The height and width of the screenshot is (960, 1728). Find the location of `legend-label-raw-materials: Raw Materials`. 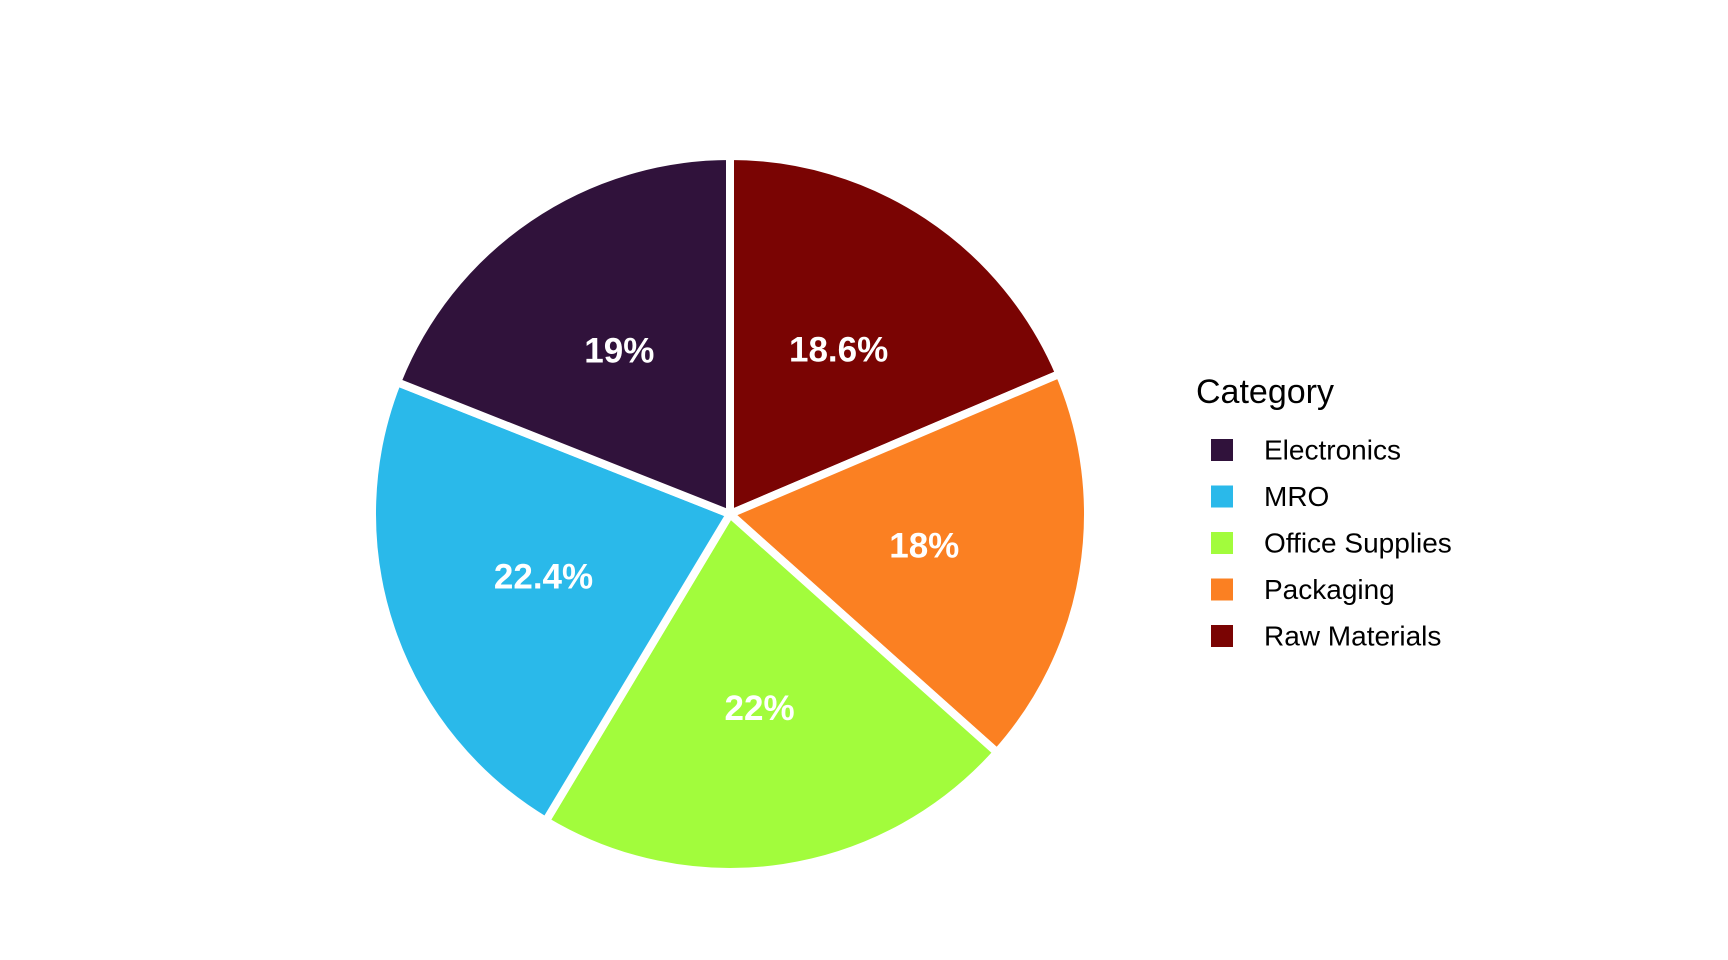

legend-label-raw-materials: Raw Materials is located at coordinates (1352, 636).